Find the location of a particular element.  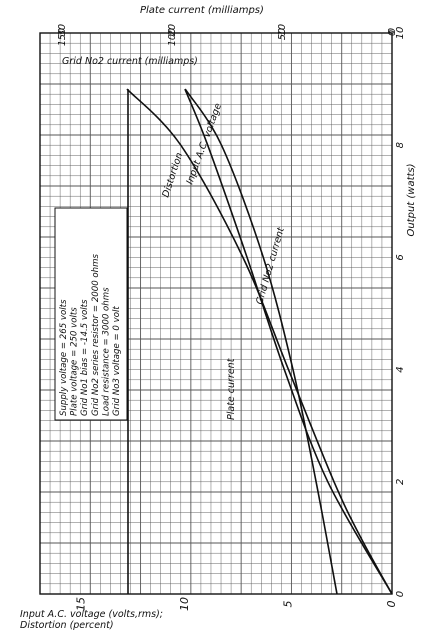

plate-tick-label: 50 is located at coordinates (282, 34).